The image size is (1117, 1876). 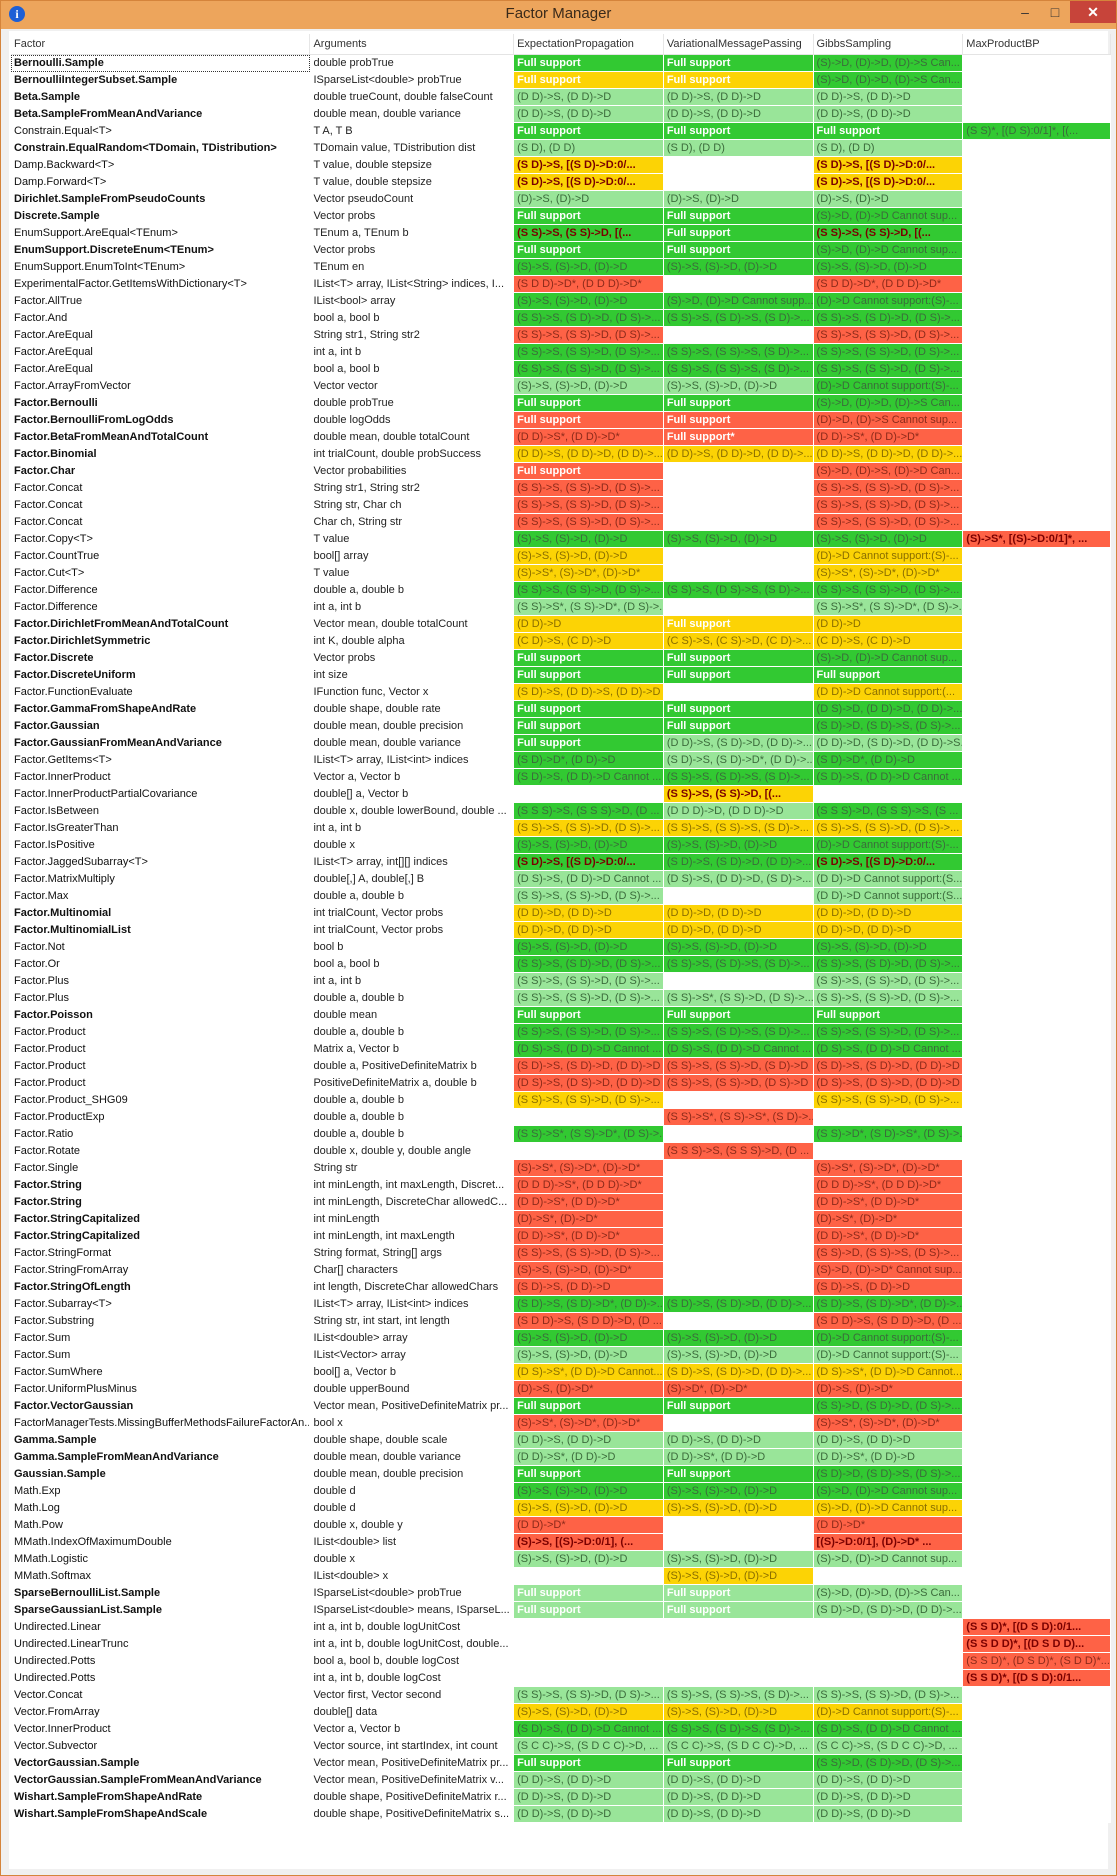 What do you see at coordinates (161, 981) in the screenshot?
I see `factor-cell: Factor.Plus` at bounding box center [161, 981].